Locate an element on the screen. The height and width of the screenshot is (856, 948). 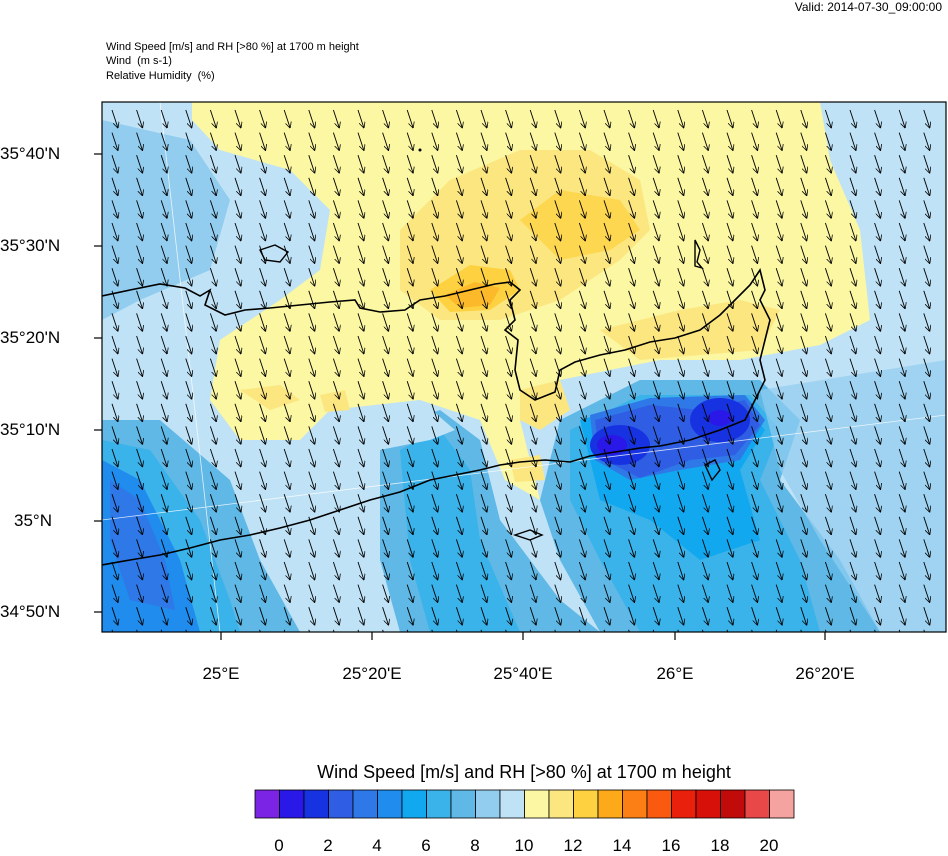
lat-label-35: 35°N is located at coordinates (33, 520).